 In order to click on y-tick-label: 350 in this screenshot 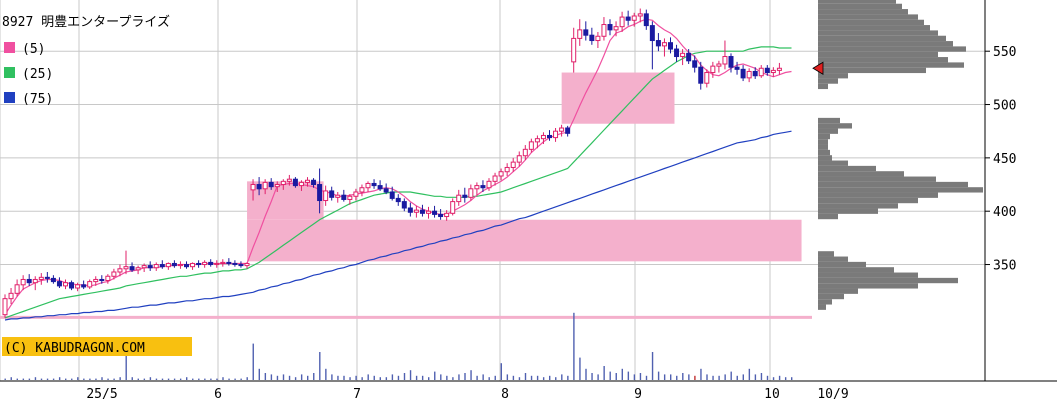, I will do `click(1004, 266)`.